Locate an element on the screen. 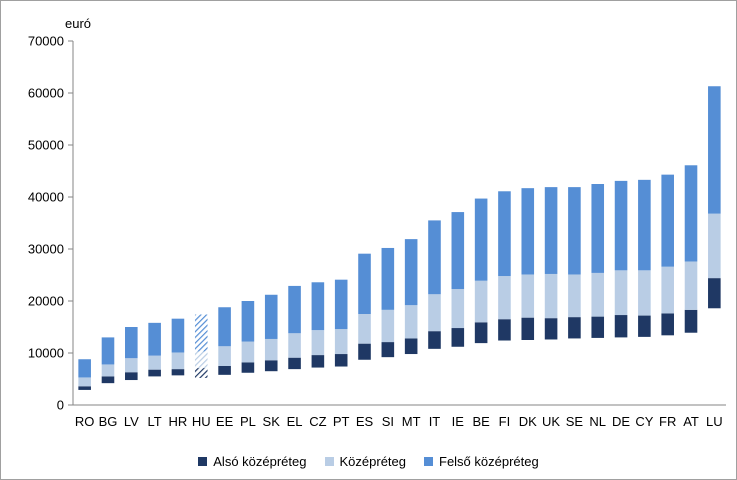 The width and height of the screenshot is (737, 480). x-tick-label: BG is located at coordinates (108, 421).